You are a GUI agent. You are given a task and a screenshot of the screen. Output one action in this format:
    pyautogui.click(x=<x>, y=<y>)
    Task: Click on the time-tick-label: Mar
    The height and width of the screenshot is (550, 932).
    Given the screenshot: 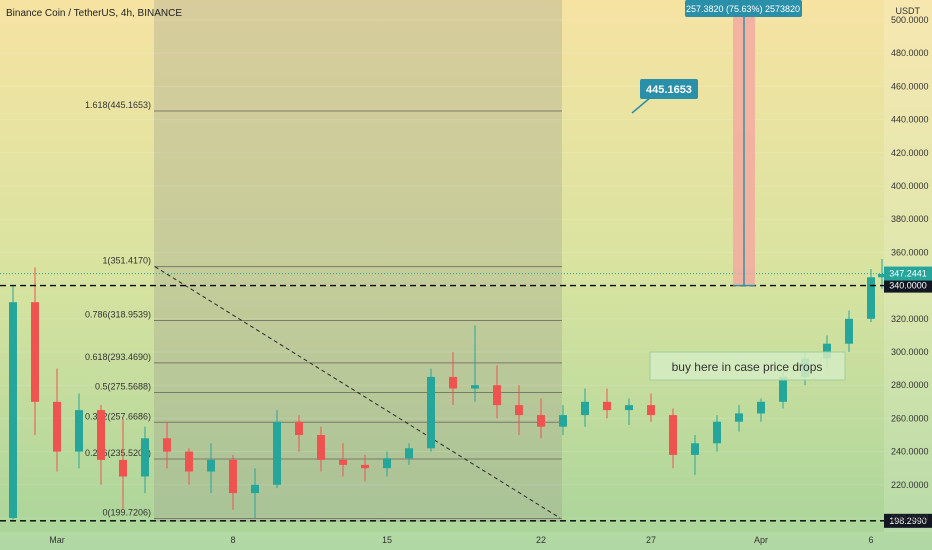 What is the action you would take?
    pyautogui.click(x=57, y=540)
    